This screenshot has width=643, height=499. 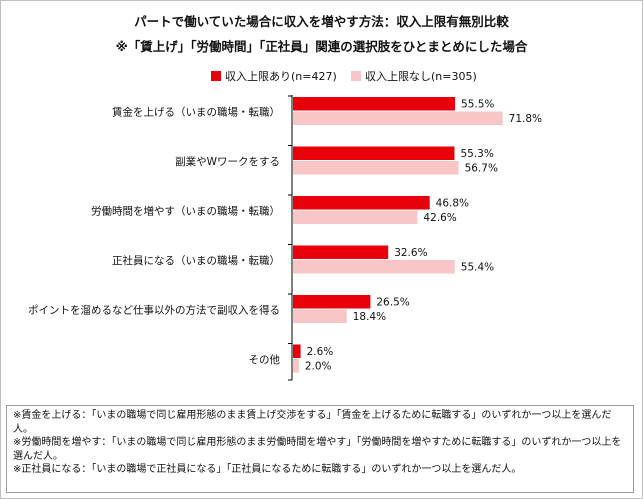 I want to click on data-label: 18.4%, so click(x=369, y=317).